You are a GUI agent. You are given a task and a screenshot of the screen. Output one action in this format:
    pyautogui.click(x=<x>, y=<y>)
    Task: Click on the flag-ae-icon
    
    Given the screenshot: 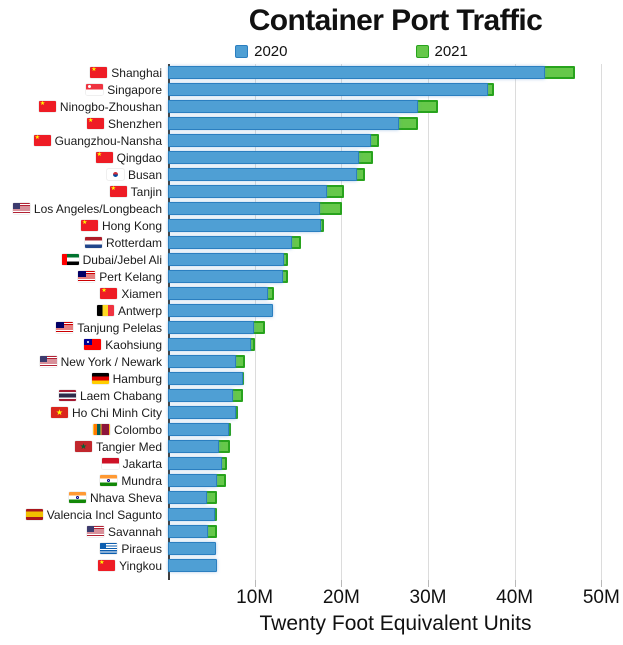 What is the action you would take?
    pyautogui.click(x=70, y=259)
    